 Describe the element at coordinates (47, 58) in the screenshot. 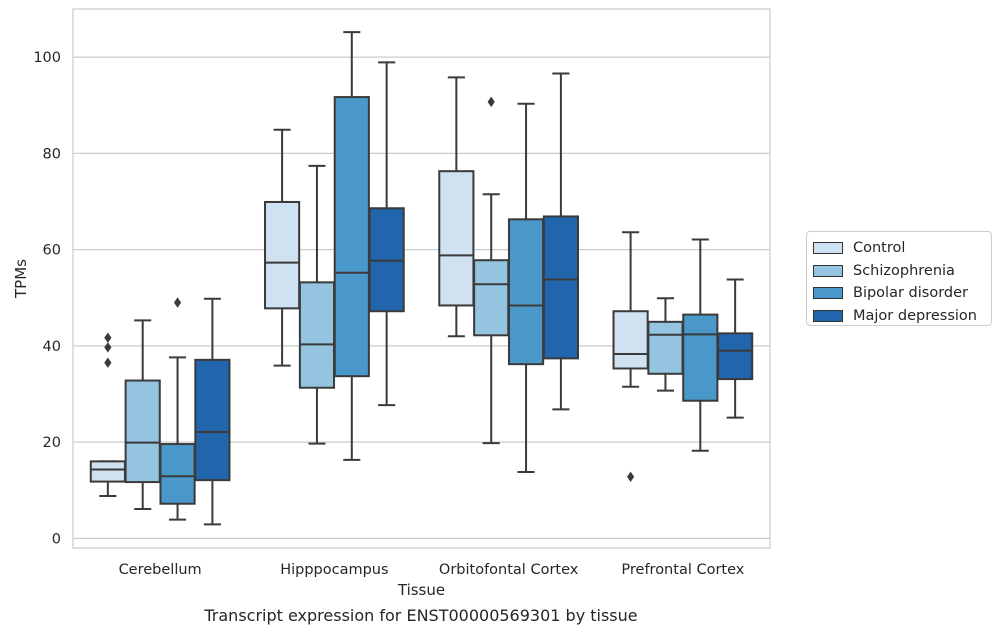

I see `y-tick-label: 100` at that location.